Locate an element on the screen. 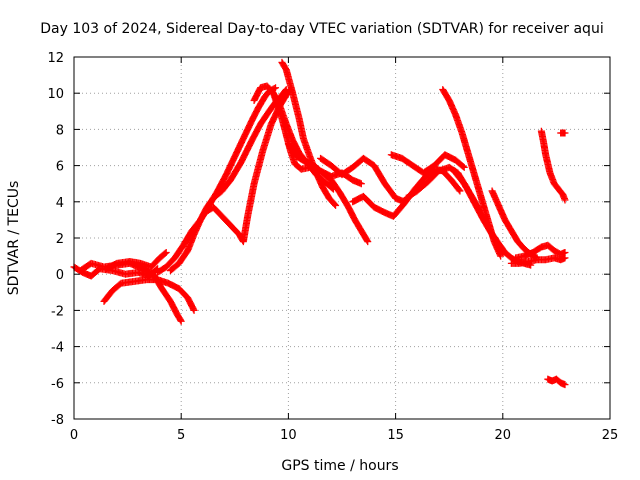 This screenshot has width=640, height=480. x-tick-label: 15 is located at coordinates (395, 435).